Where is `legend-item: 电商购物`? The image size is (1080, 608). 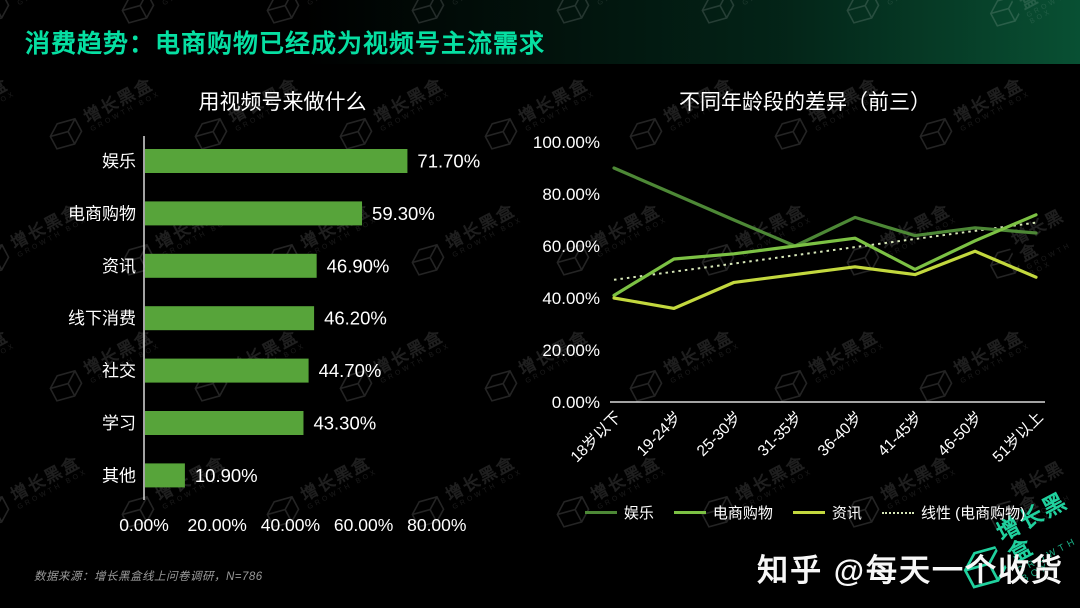 legend-item: 电商购物 is located at coordinates (723, 512).